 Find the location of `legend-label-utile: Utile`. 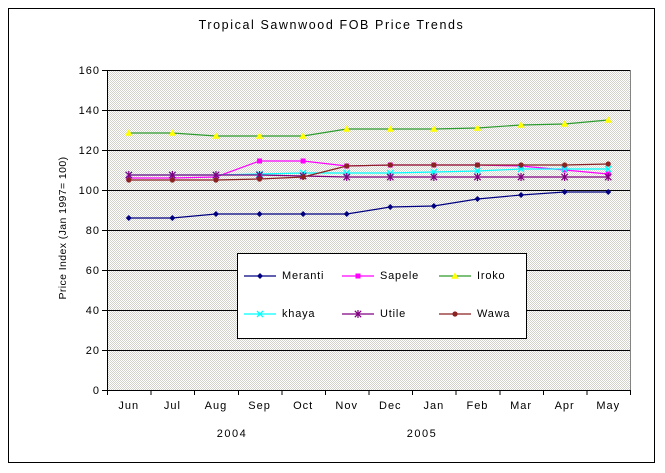

legend-label-utile: Utile is located at coordinates (393, 314).